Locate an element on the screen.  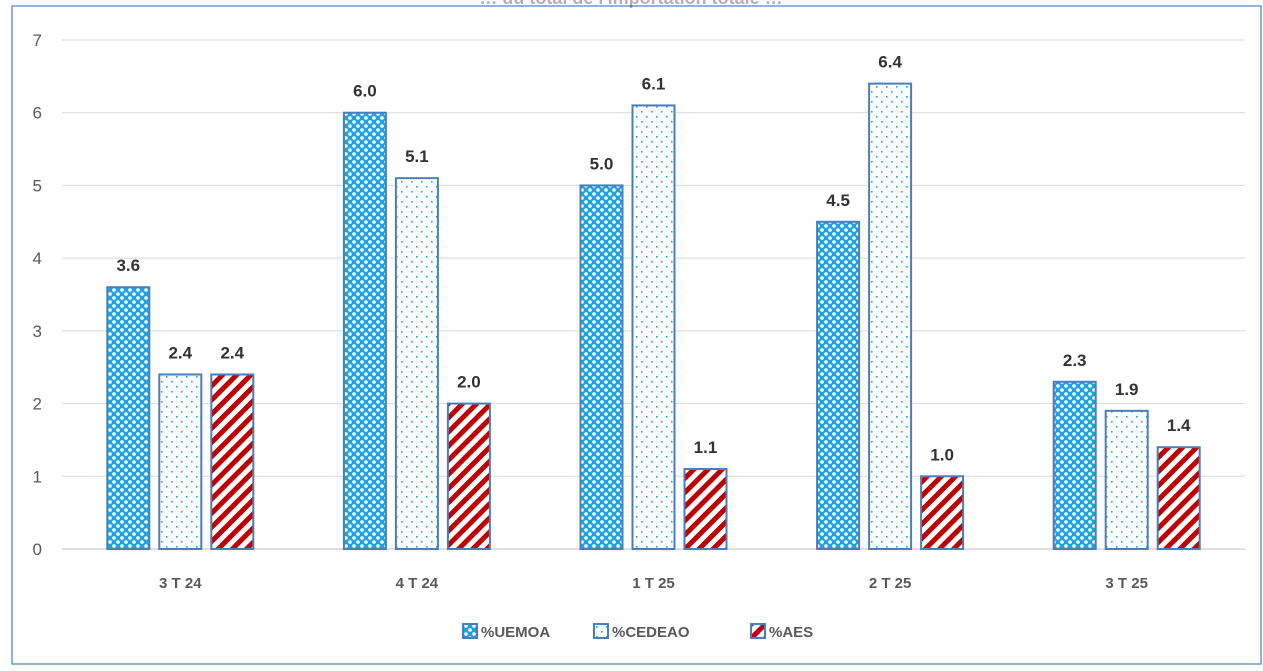
y-tick-label: 1 is located at coordinates (37, 476).